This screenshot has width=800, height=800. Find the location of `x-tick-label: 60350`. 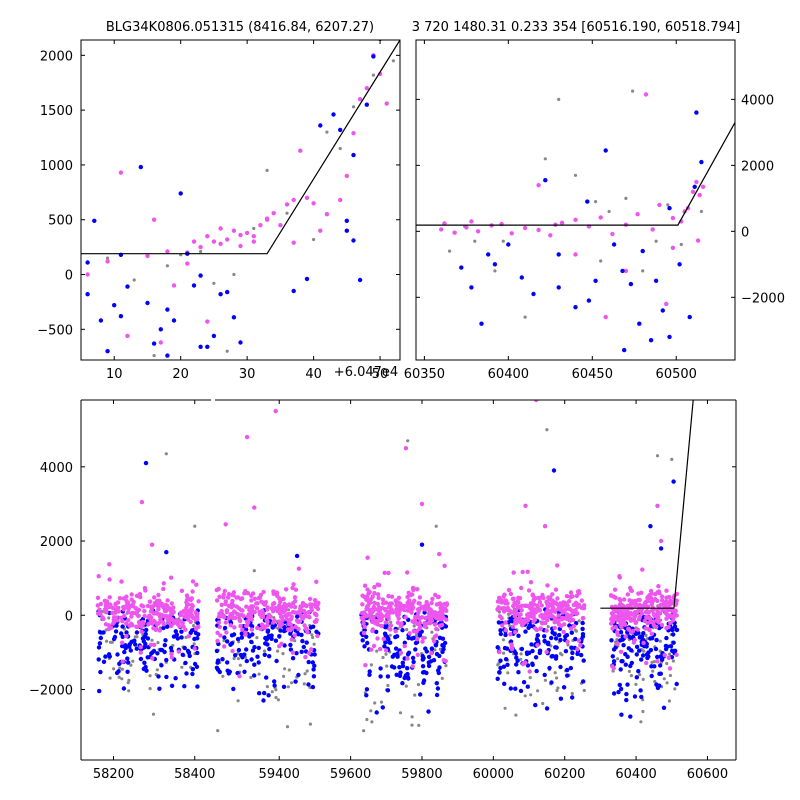

x-tick-label: 60350 is located at coordinates (424, 374).